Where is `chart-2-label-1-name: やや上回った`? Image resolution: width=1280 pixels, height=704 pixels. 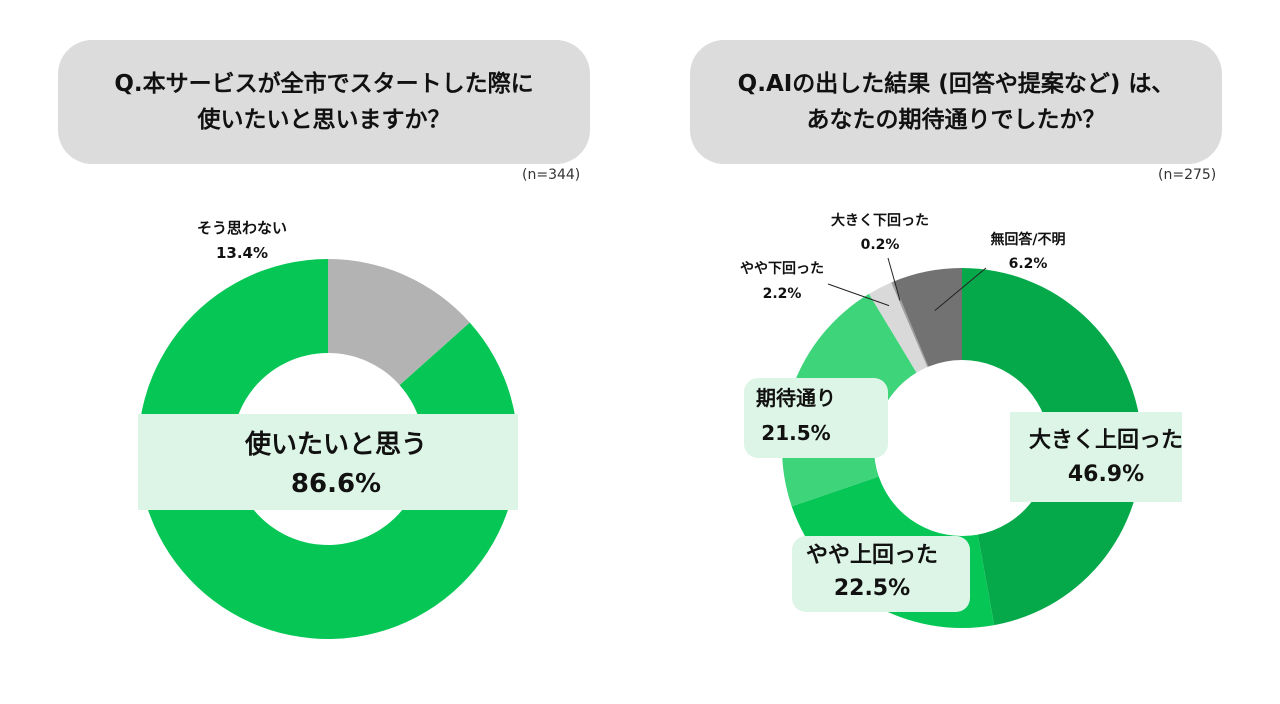
chart-2-label-1-name: やや上回った is located at coordinates (872, 555).